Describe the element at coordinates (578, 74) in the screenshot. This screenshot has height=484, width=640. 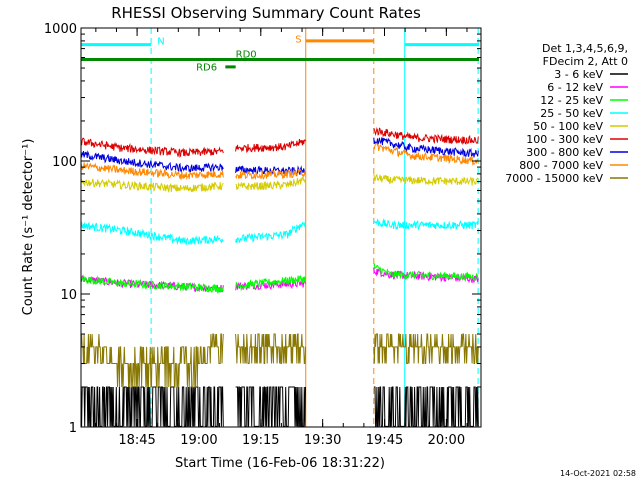
I see `legend-label-3-6-kev: 3 - 6 keV` at that location.